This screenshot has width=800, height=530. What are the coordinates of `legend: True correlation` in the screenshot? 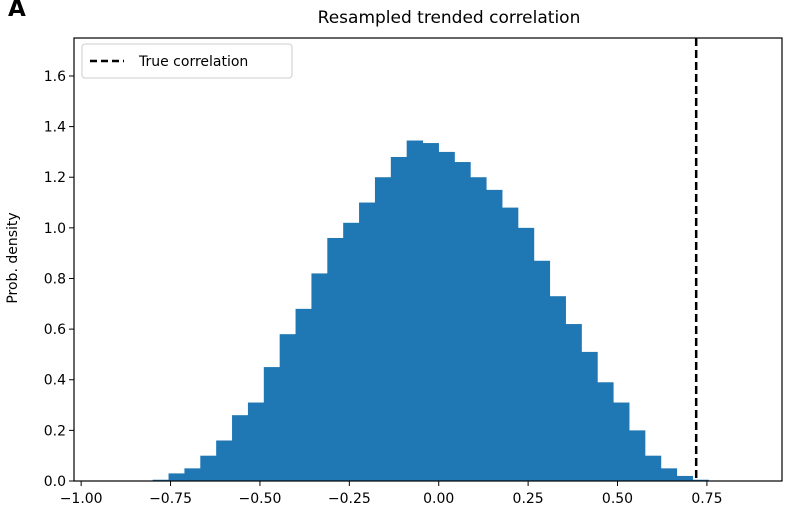 It's located at (187, 61).